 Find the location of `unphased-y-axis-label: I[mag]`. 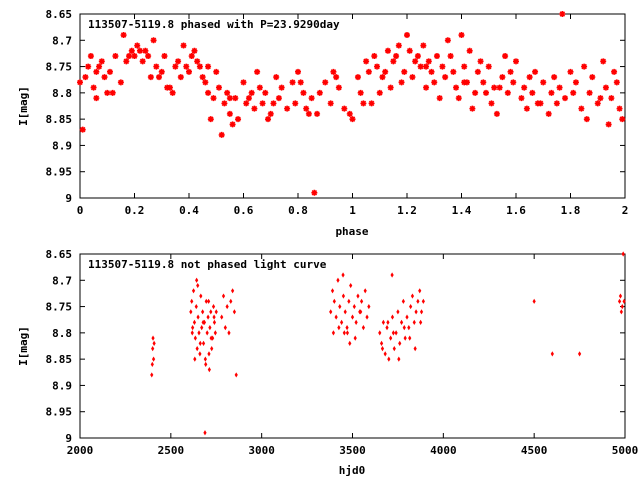

unphased-y-axis-label: I[mag] is located at coordinates (23, 346).